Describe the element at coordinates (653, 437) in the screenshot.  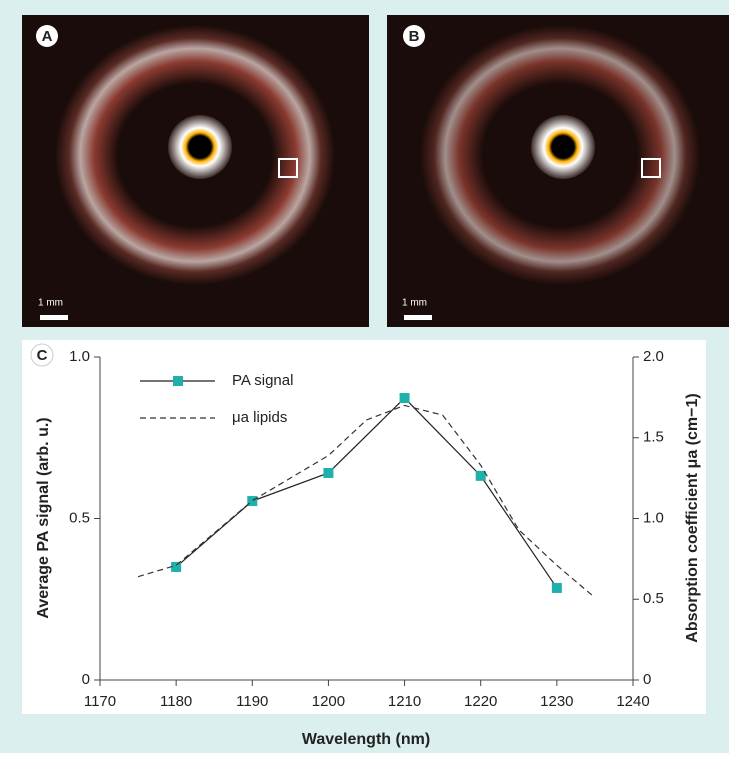
I see `y2-tick-label: 1.5` at that location.